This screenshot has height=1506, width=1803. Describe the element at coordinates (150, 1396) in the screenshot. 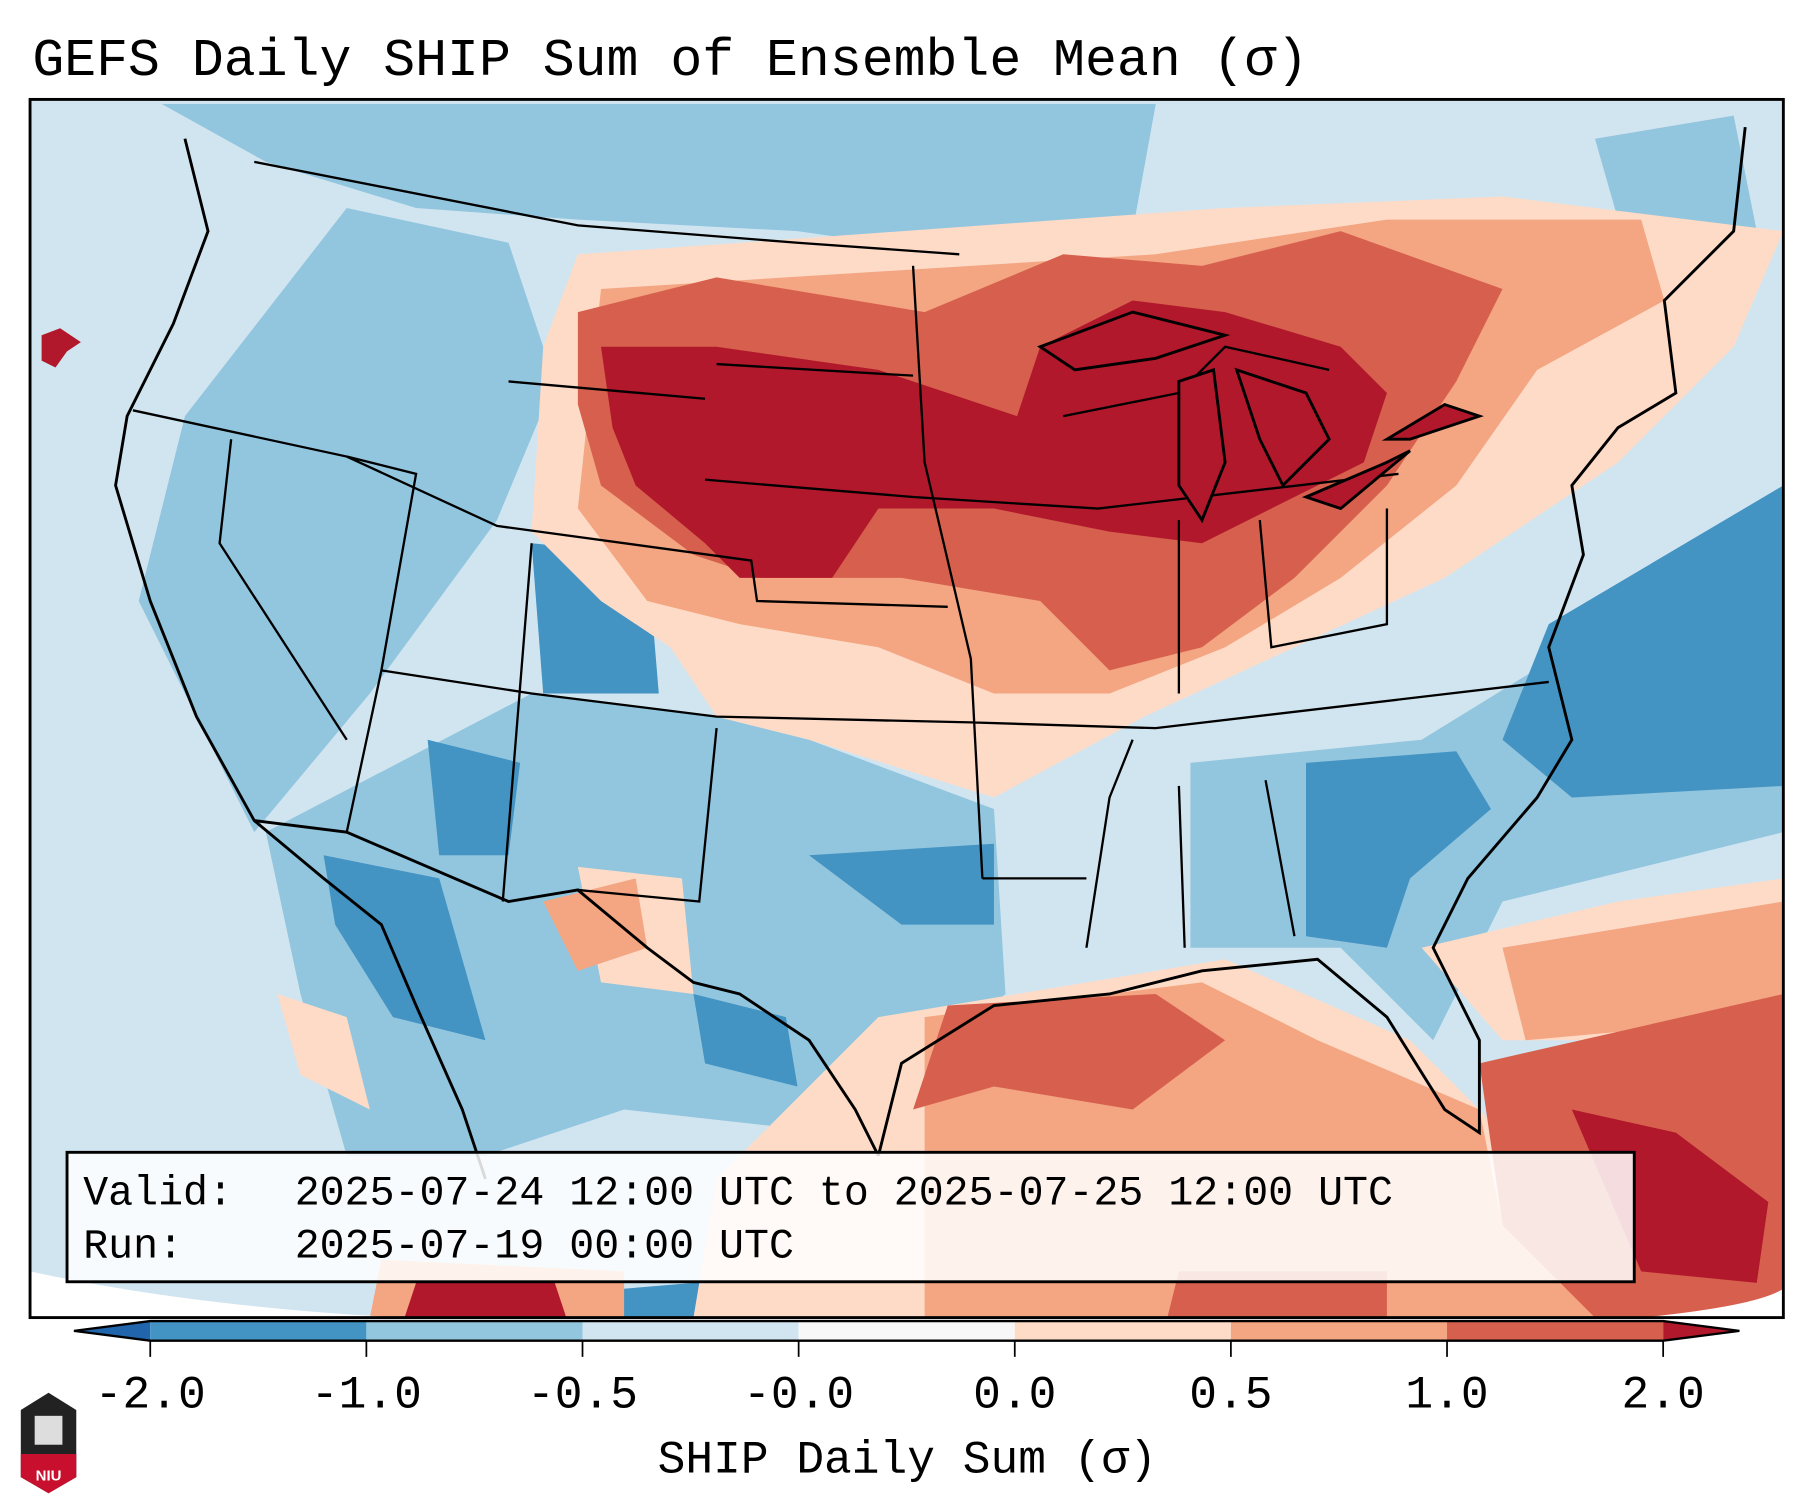

I see `colorbar-tick-label: -2.0` at that location.